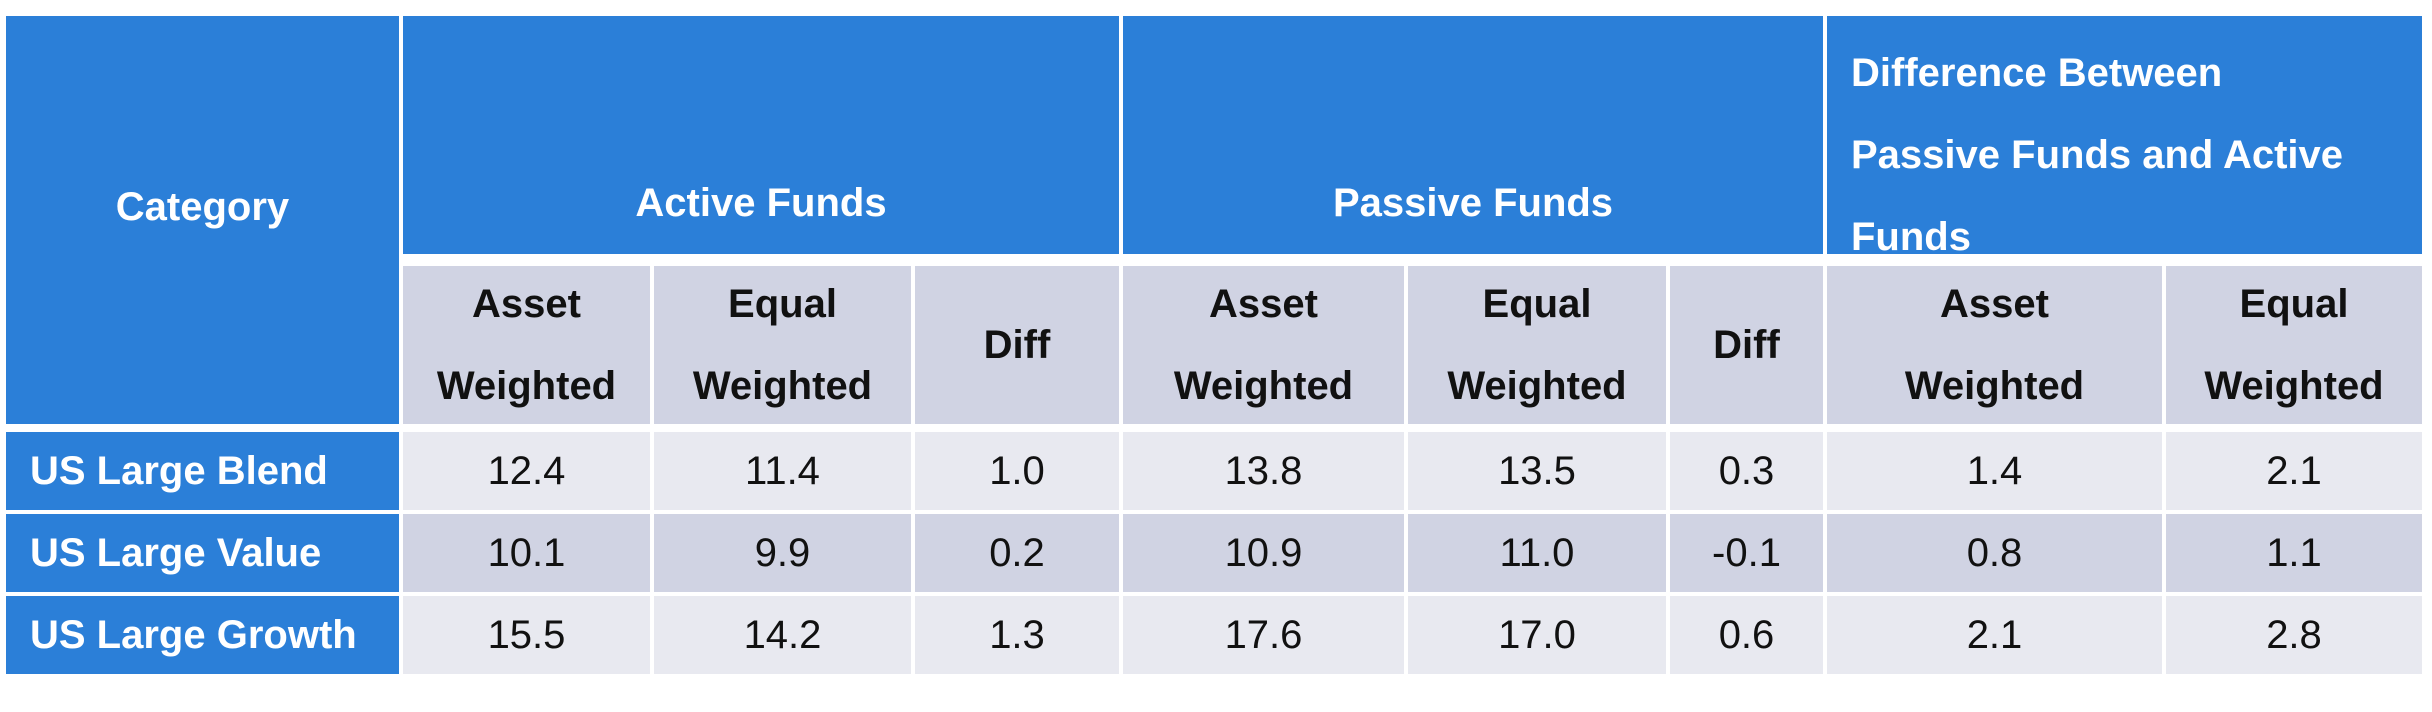 This screenshot has width=2432, height=712. What do you see at coordinates (1537, 345) in the screenshot?
I see `column-header-1-1: Equal Weighted` at bounding box center [1537, 345].